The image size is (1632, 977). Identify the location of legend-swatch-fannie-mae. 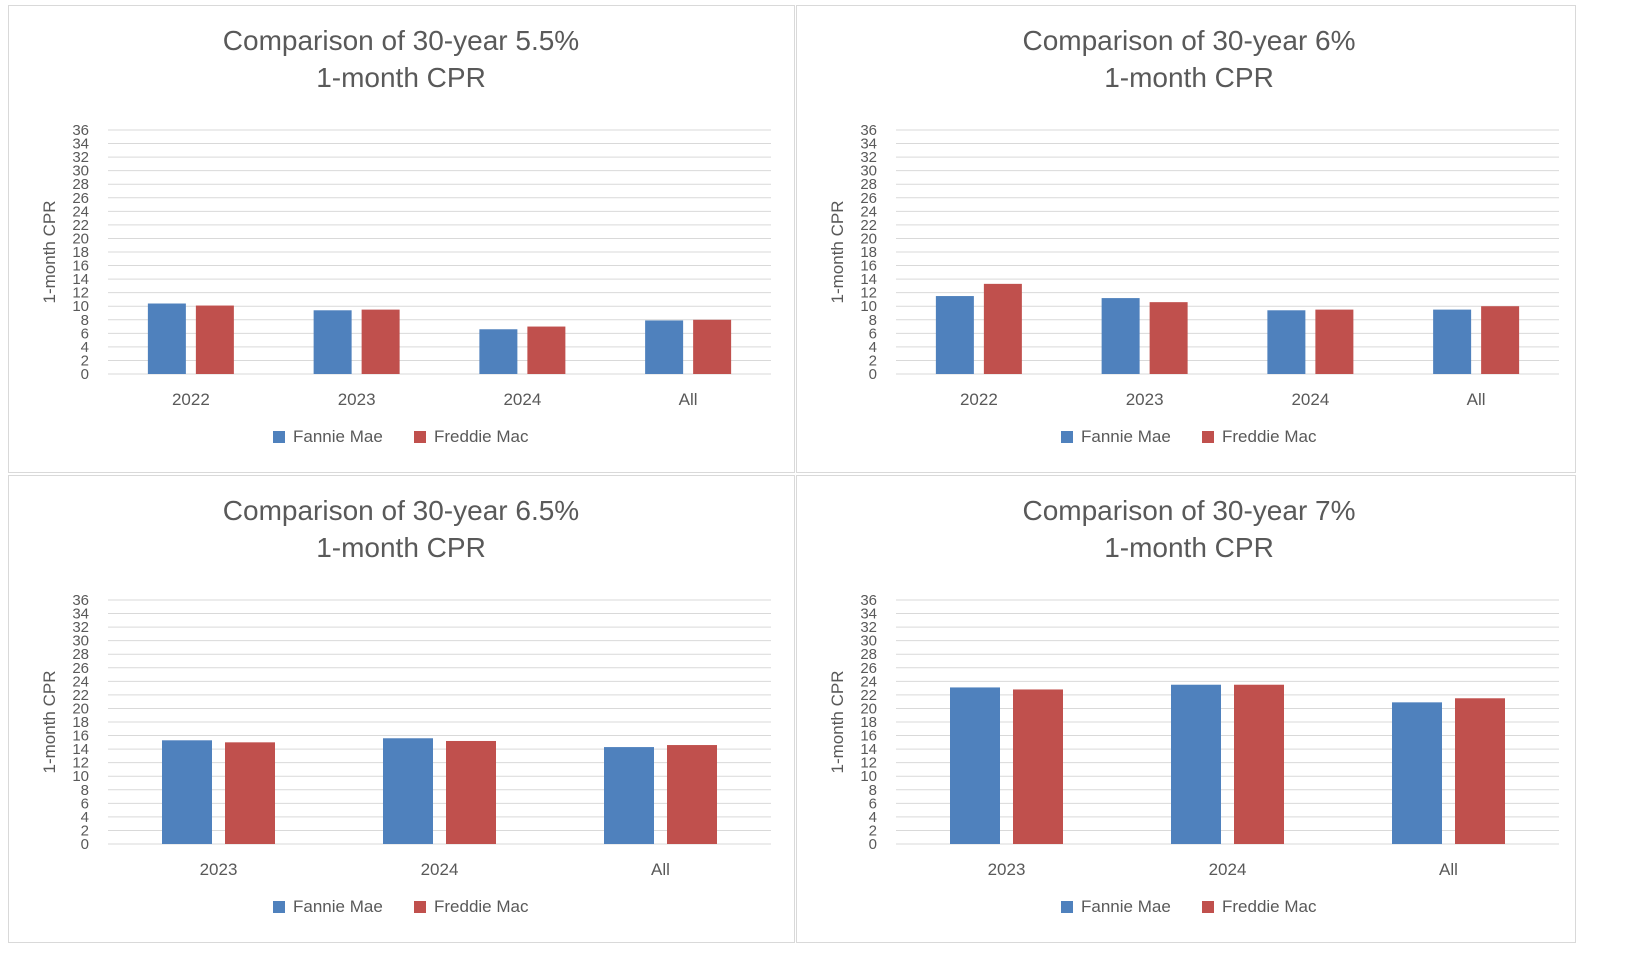
(279, 437).